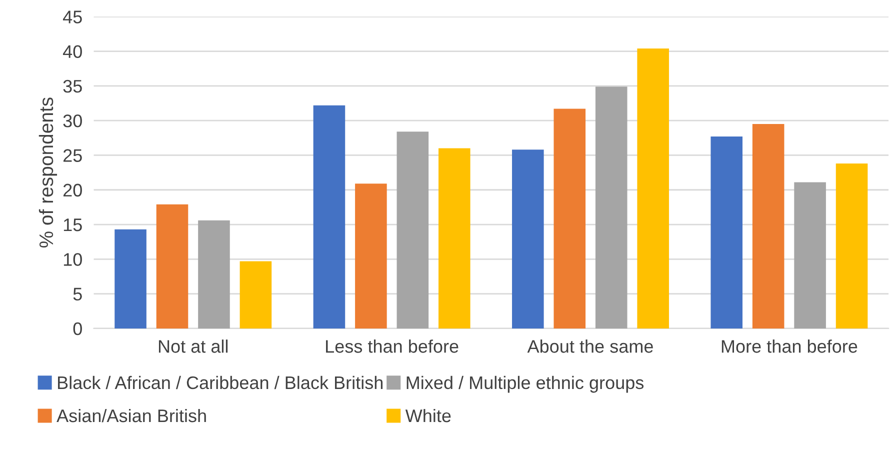 This screenshot has height=476, width=893. Describe the element at coordinates (193, 346) in the screenshot. I see `x-tick-label: Not at all` at that location.